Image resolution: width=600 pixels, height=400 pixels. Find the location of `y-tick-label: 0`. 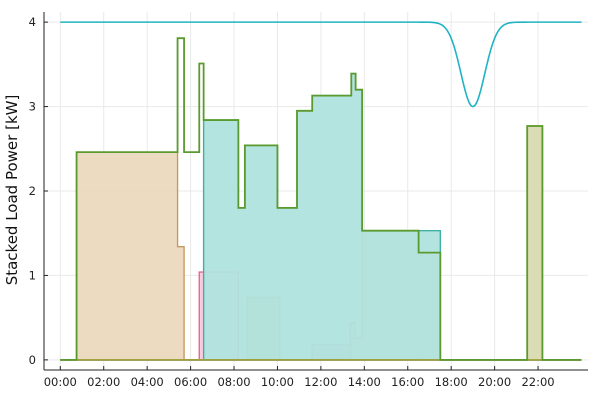

y-tick-label: 0 is located at coordinates (32, 360).